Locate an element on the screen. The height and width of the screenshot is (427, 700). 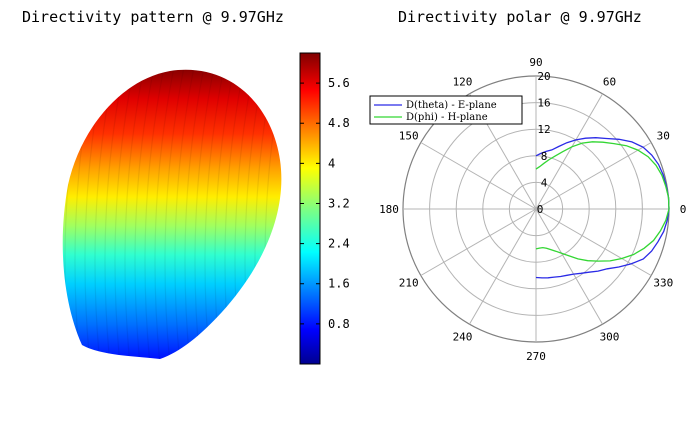
colorbar: 0.8 1.6 2.4 3.2 4 4.8 5.6 is located at coordinates (324, 208).